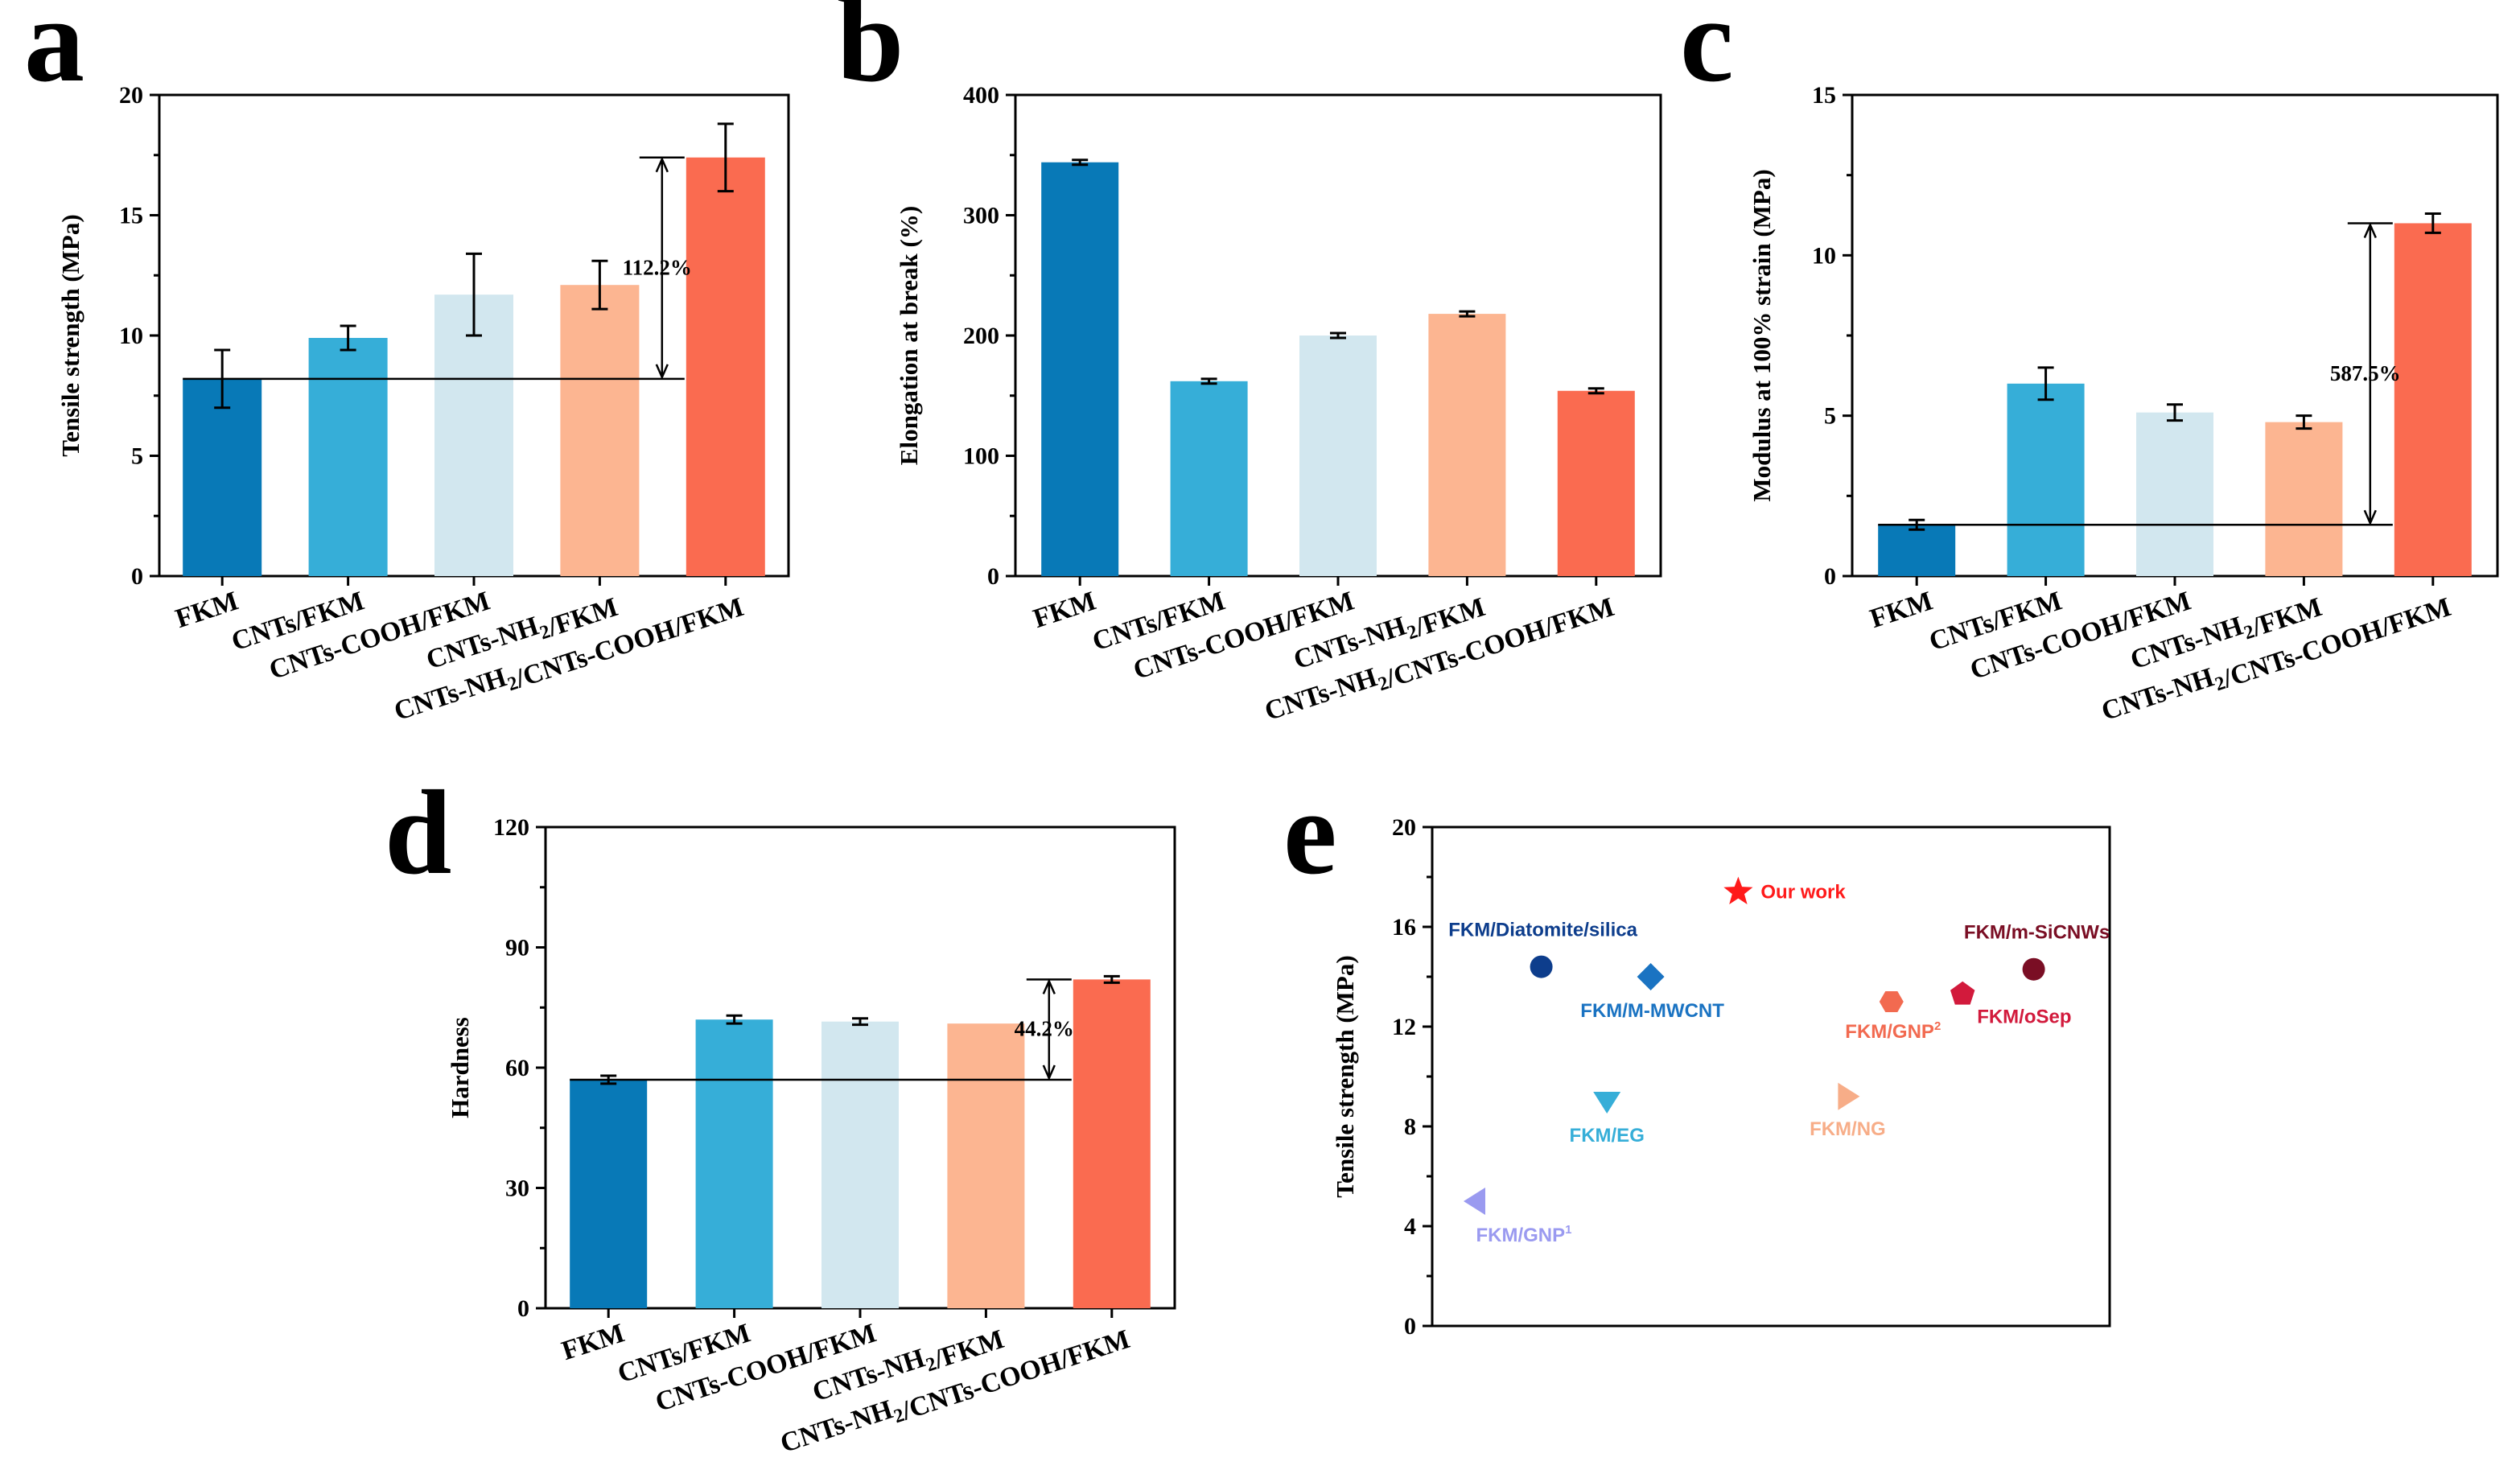 The image size is (2520, 1478). Describe the element at coordinates (1893, 1031) in the screenshot. I see `point-label: FKM/GNP2` at that location.